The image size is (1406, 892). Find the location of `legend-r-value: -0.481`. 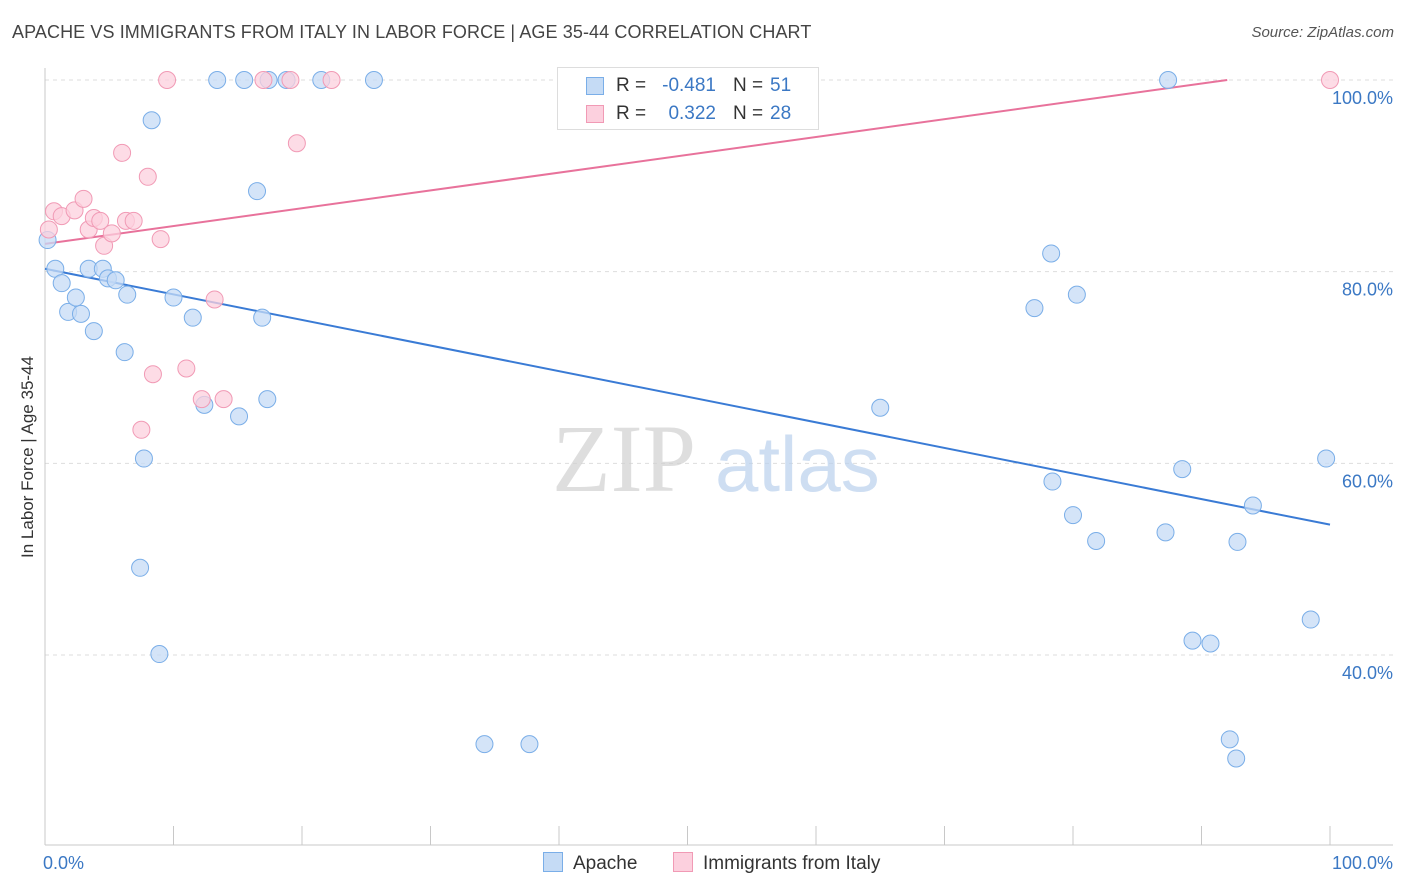

legend-r-value: -0.481 is located at coordinates (689, 85).